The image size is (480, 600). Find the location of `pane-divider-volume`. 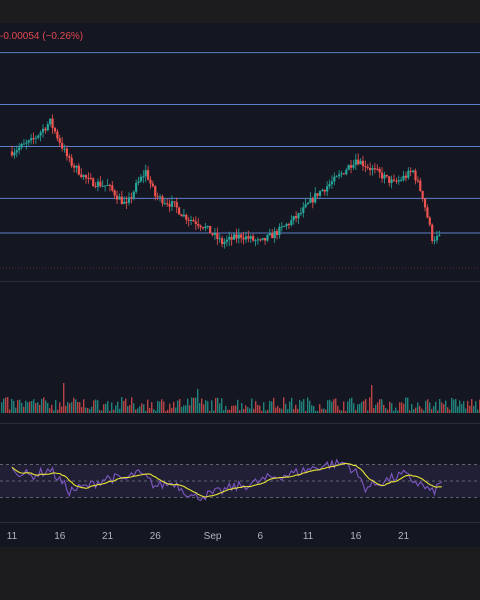

pane-divider-volume is located at coordinates (240, 281).